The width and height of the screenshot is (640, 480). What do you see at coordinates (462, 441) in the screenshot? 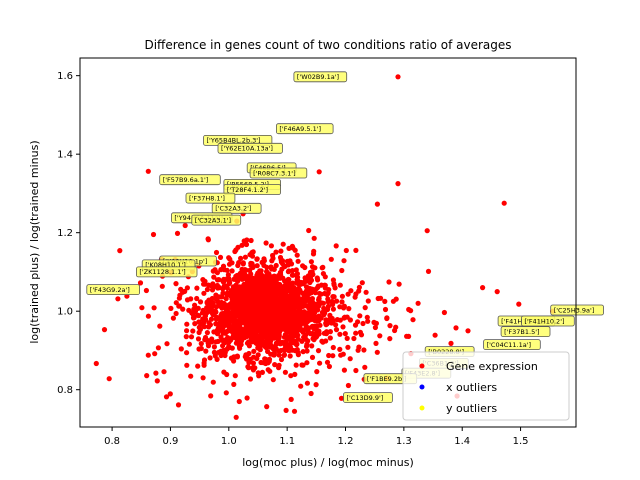
I see `x-tick-label: 1.4` at bounding box center [462, 441].